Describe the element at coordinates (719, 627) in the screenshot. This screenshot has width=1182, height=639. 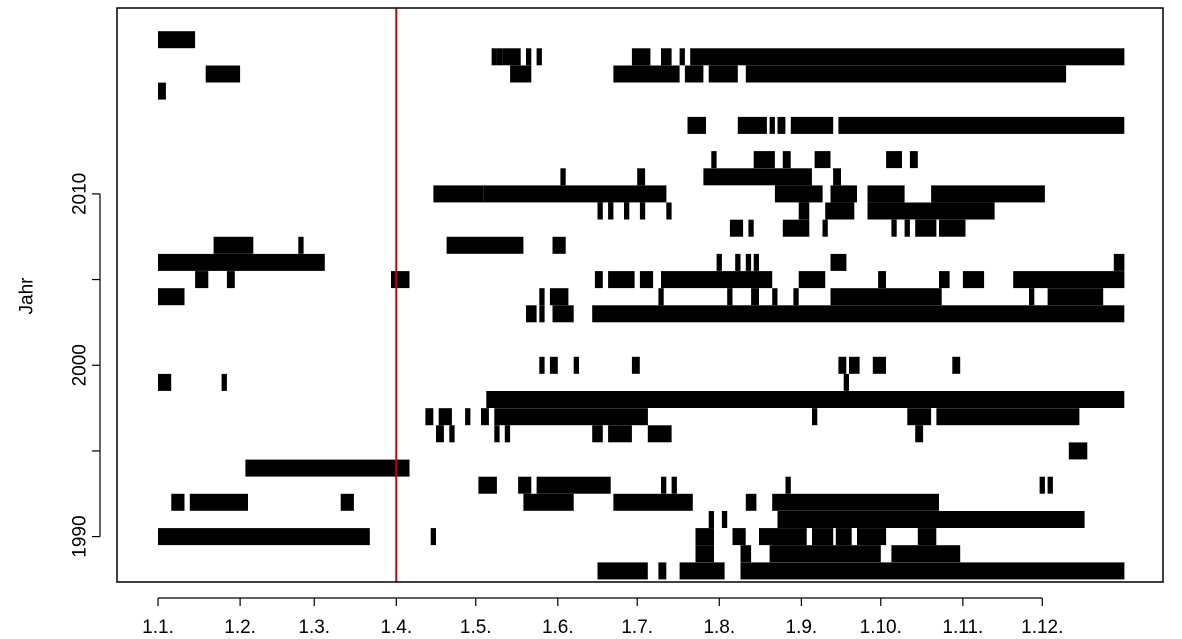
I see `x-tick-label: 1.8.` at that location.